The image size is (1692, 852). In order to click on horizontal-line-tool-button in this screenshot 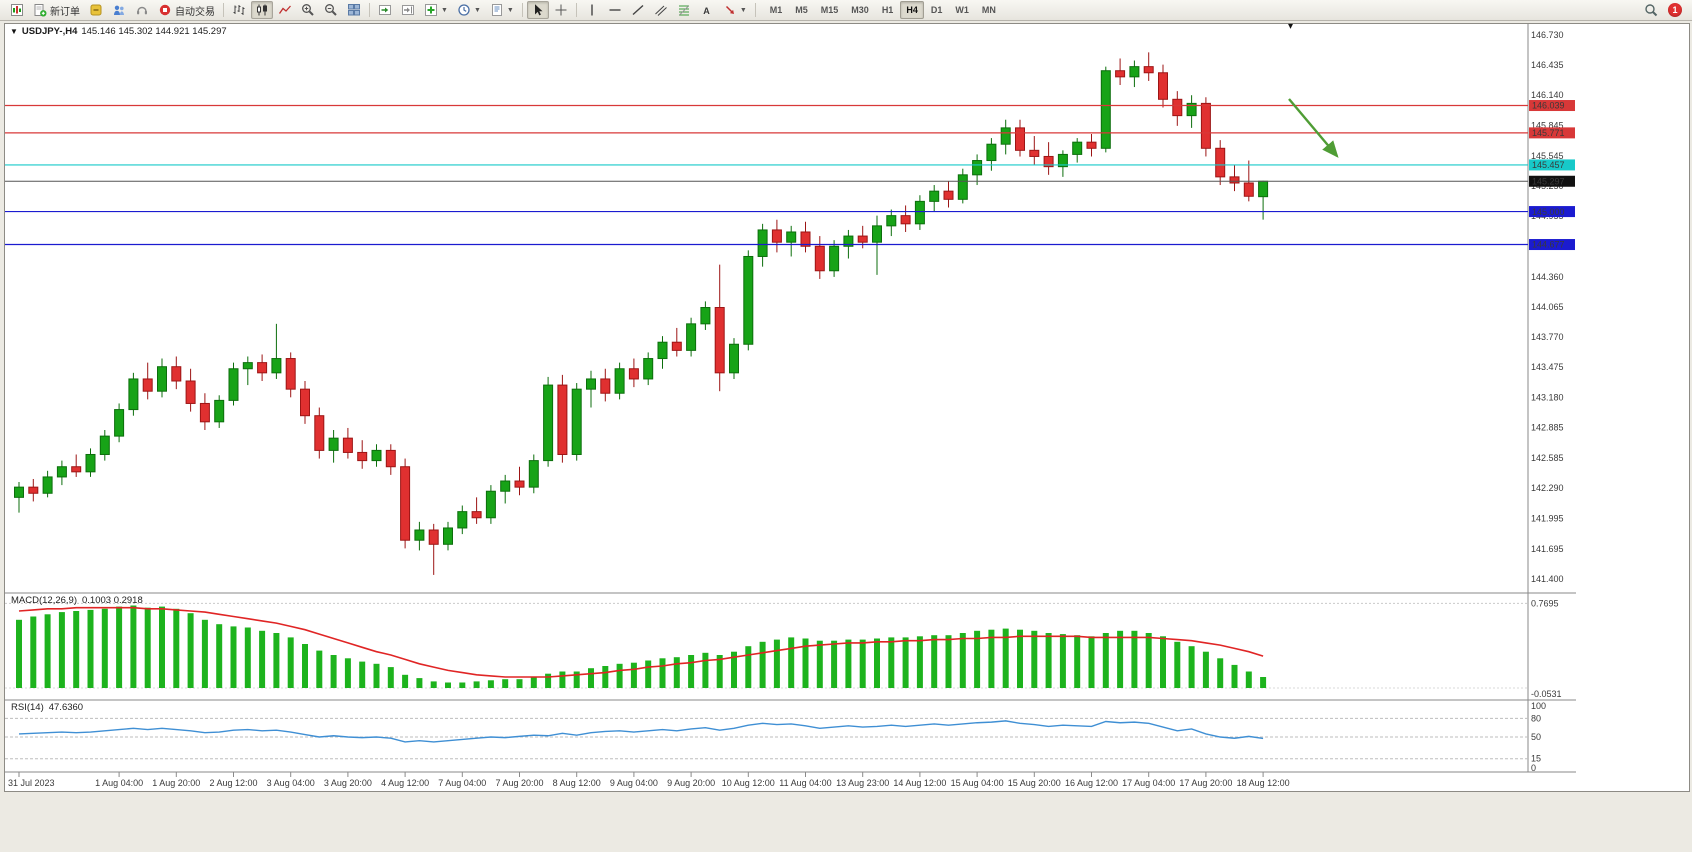, I will do `click(615, 10)`.